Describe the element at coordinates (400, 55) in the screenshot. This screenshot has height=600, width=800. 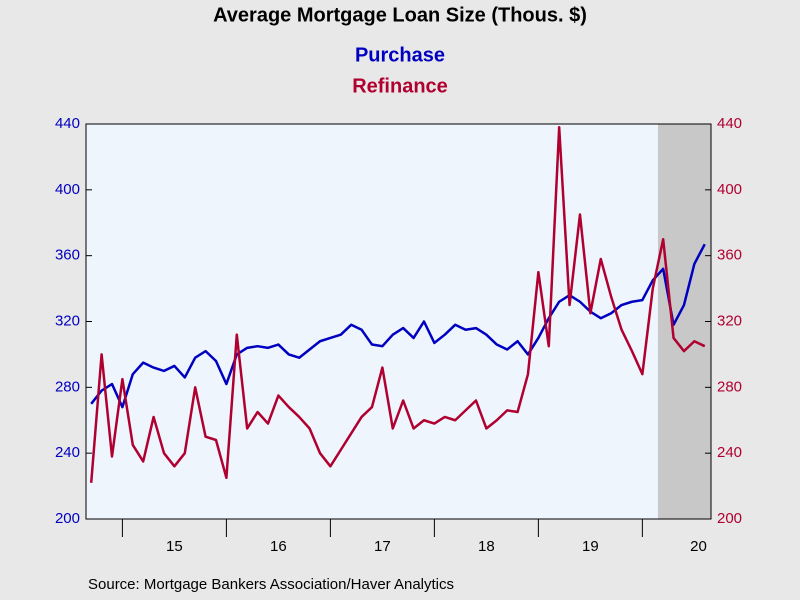
I see `legend-entry: Purchase` at that location.